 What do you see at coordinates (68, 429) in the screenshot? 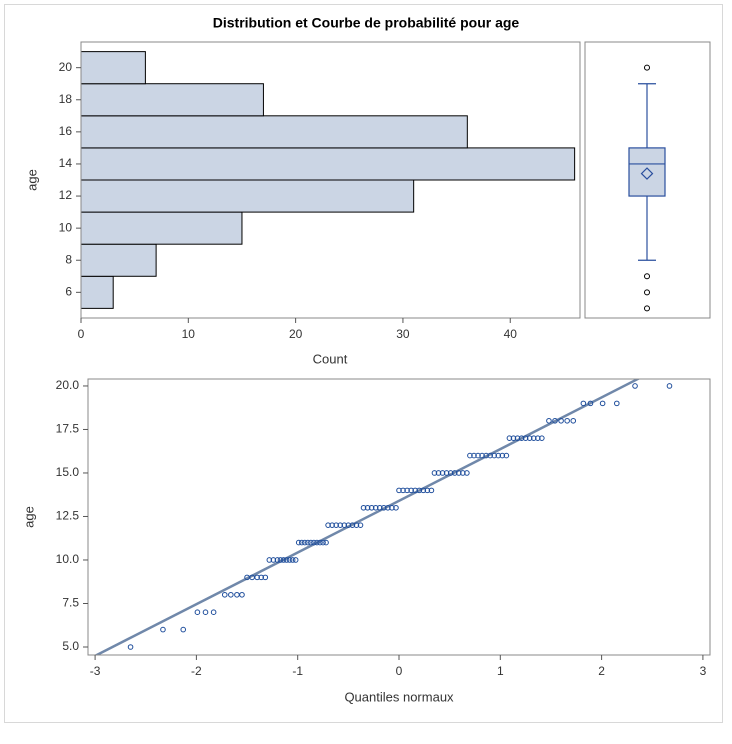
I see `y-tick-label: 17.5` at bounding box center [68, 429].